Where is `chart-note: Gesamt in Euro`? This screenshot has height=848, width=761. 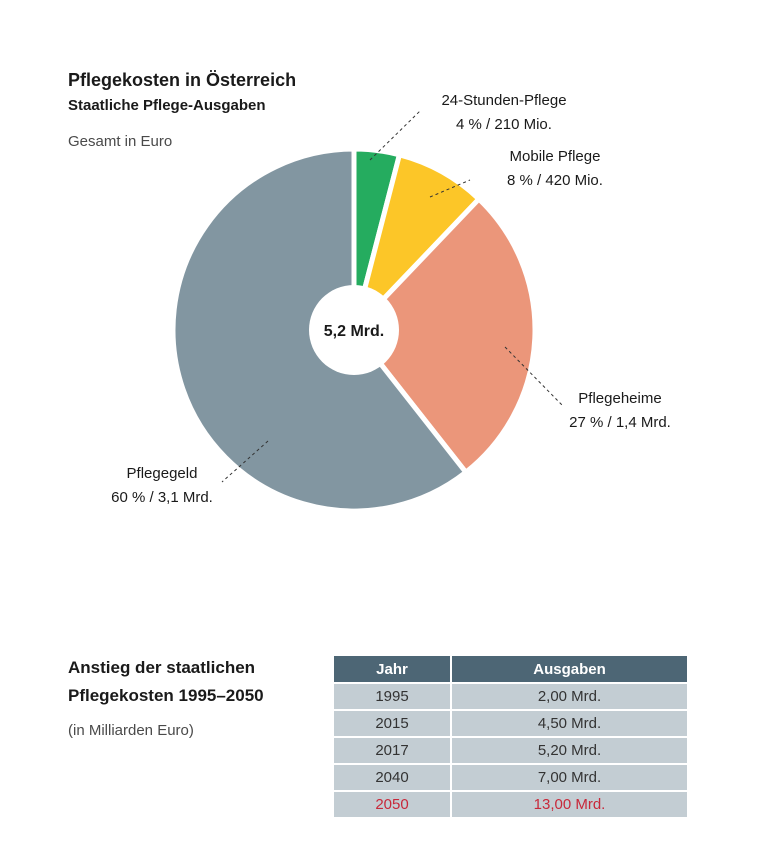 chart-note: Gesamt in Euro is located at coordinates (120, 141).